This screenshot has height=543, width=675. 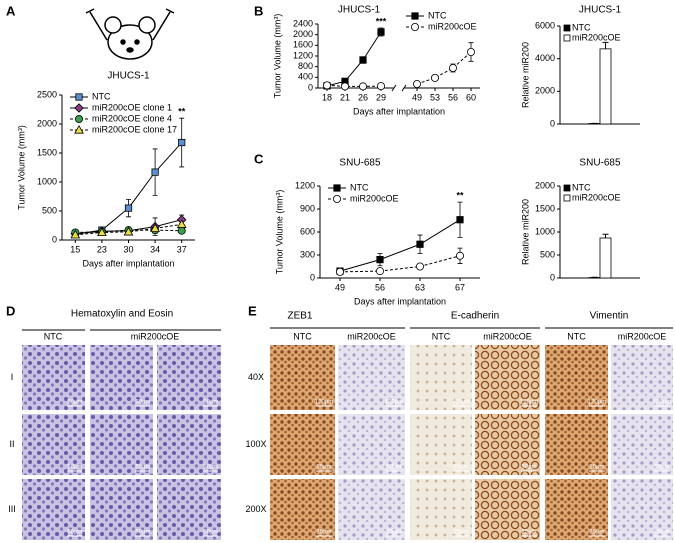 I want to click on column-label: NTC, so click(x=302, y=336).